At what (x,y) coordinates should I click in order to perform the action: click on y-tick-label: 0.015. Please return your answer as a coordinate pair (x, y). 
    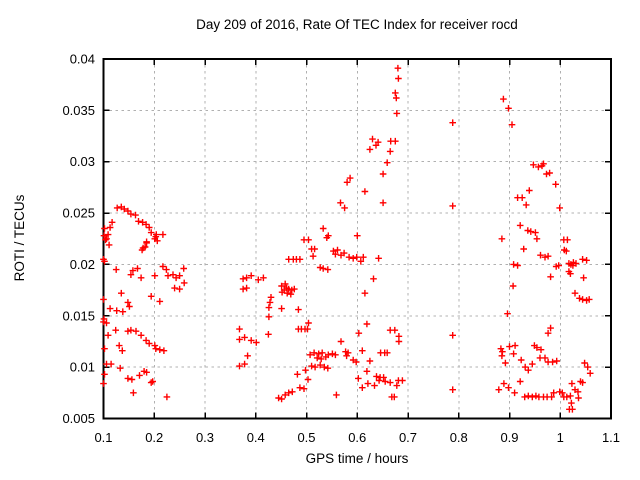
    Looking at the image, I should click on (78, 315).